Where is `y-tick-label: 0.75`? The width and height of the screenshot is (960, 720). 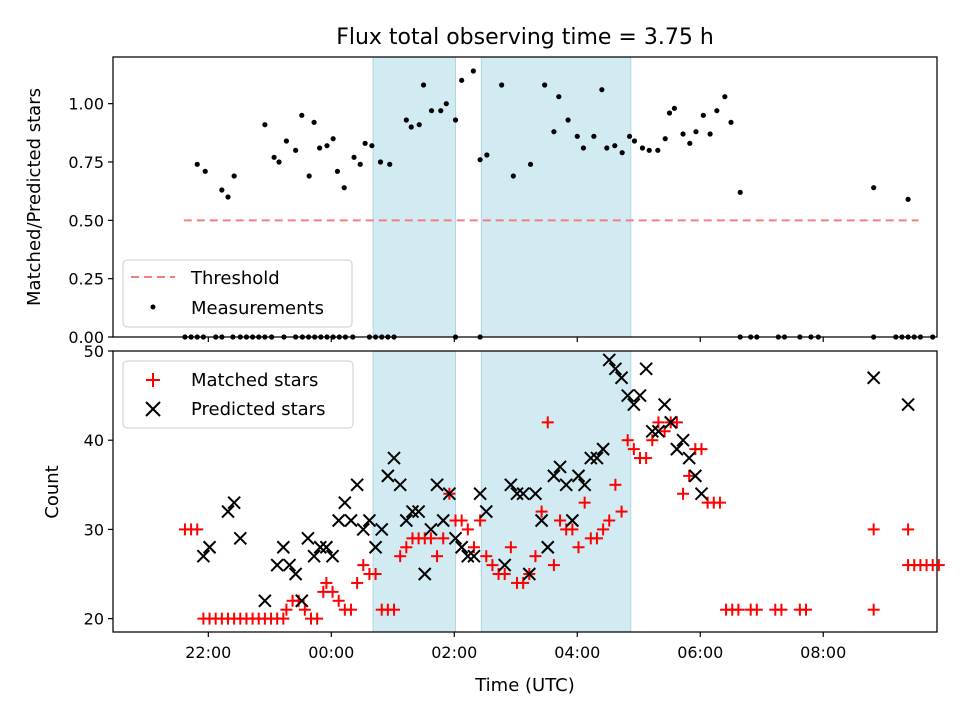
y-tick-label: 0.75 is located at coordinates (86, 162).